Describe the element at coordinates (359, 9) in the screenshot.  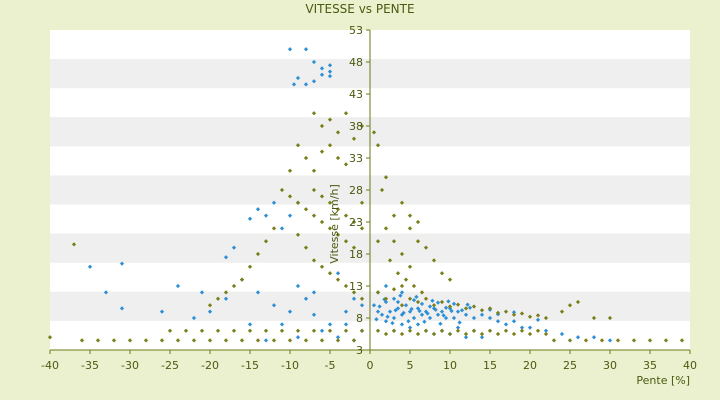
I see `chart-title: VITESSE vs PENTE` at that location.